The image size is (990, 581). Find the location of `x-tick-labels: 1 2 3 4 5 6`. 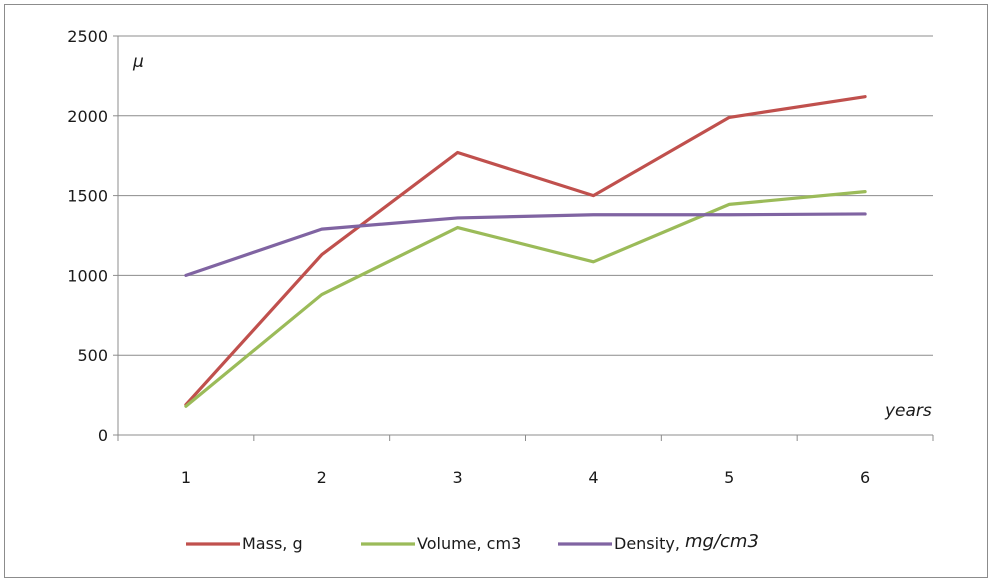

x-tick-labels: 1 2 3 4 5 6 is located at coordinates (525, 477).